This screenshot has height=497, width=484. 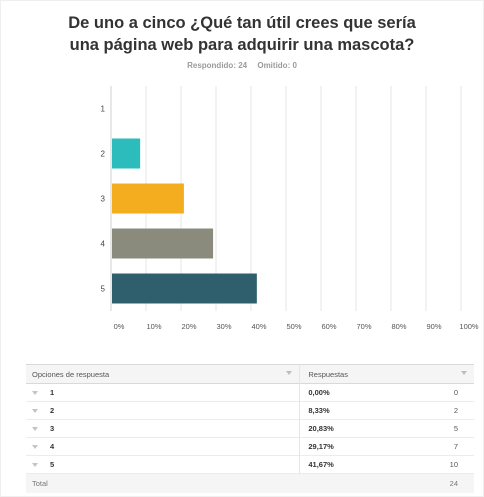 I want to click on x-tick-label: 30%, so click(x=223, y=326).